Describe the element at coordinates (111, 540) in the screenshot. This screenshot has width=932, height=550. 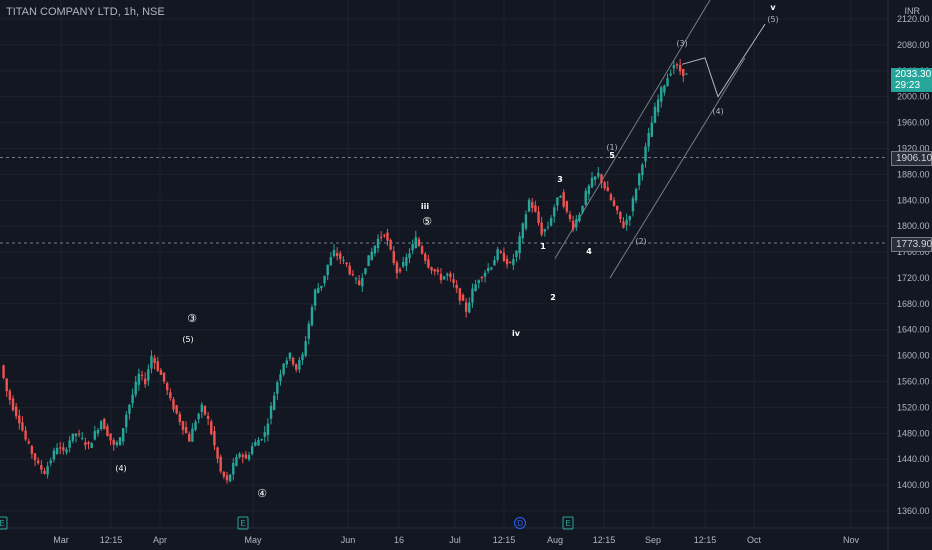
I see `x-tick-label: 12:15` at that location.